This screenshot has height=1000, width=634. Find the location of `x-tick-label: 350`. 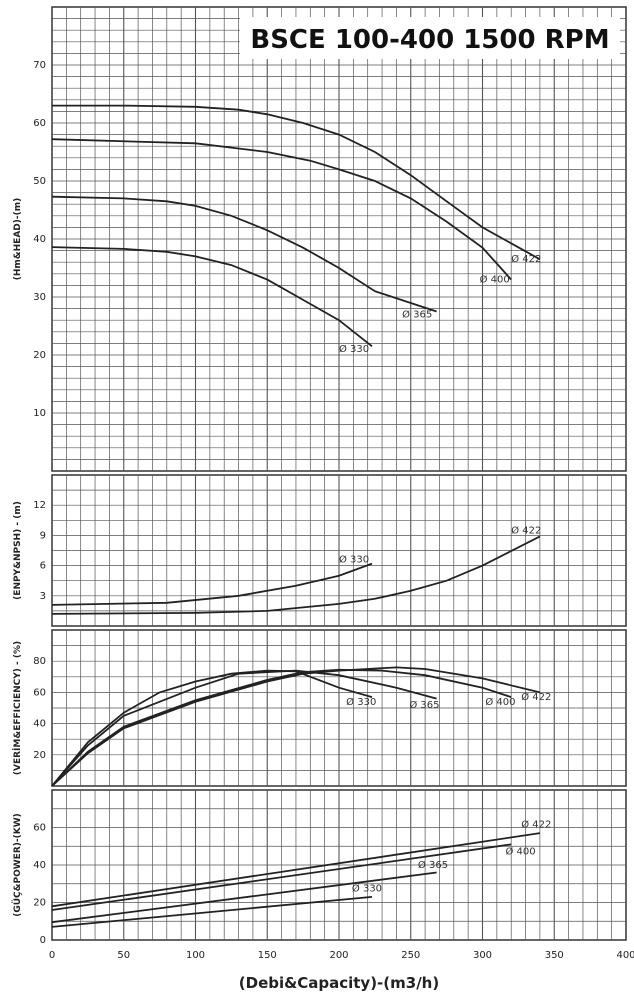

x-tick-label: 350 is located at coordinates (554, 955).